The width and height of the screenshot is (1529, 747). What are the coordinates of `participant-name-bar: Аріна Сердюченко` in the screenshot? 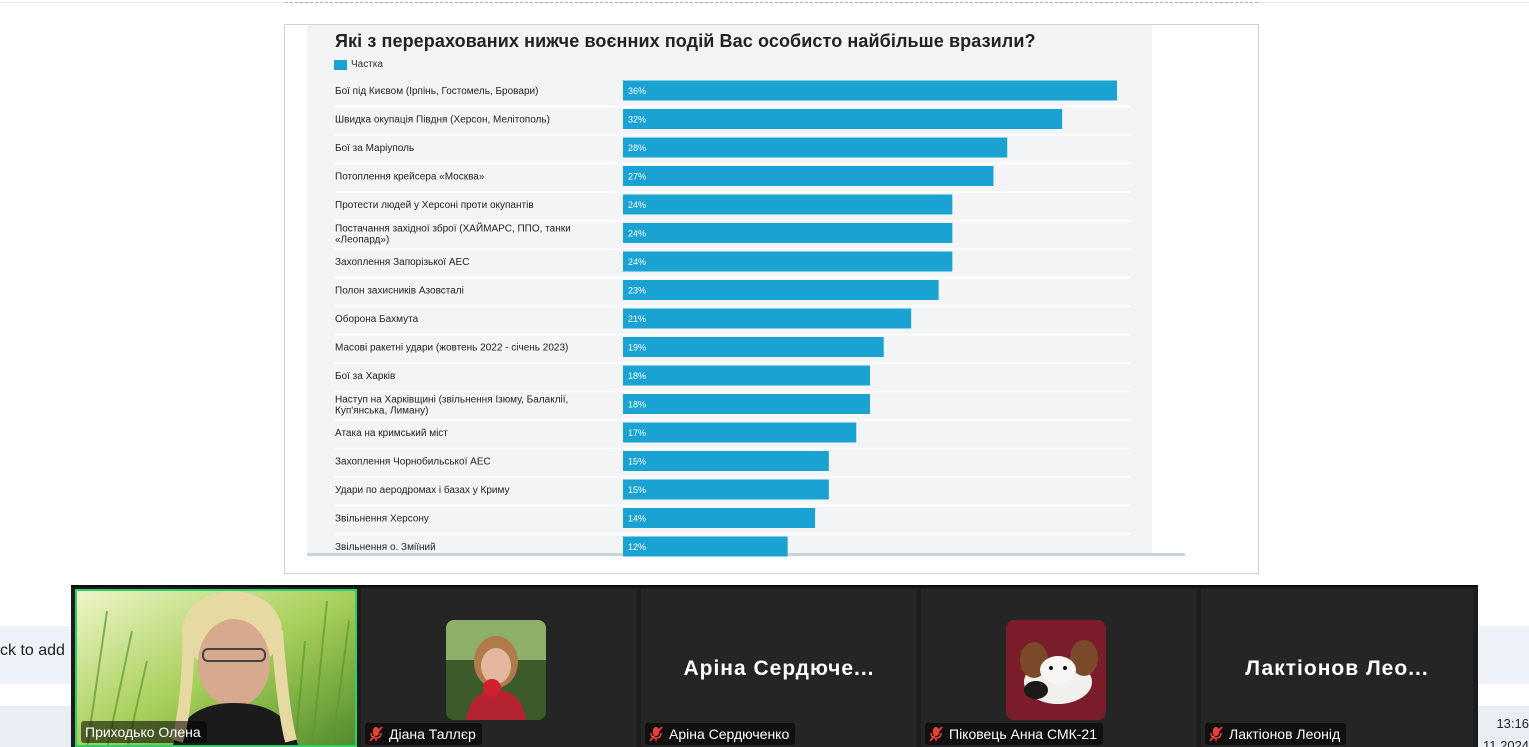 It's located at (720, 734).